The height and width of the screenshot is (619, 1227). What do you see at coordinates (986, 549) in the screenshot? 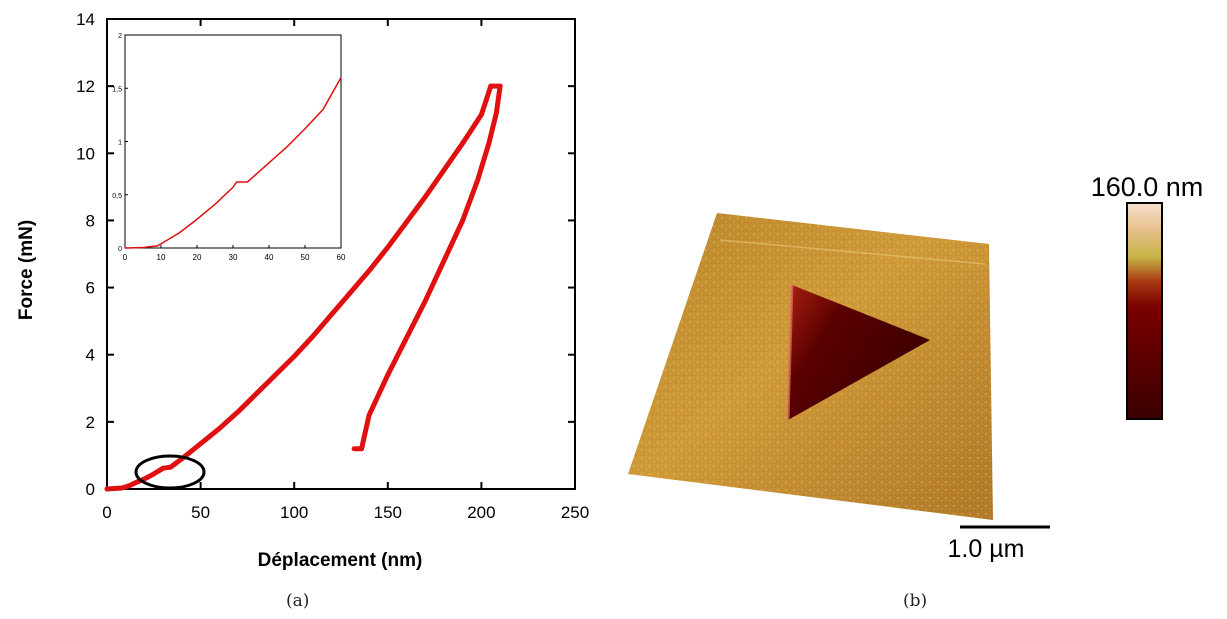
I see `scale-bar-label: 1.0 µm` at bounding box center [986, 549].